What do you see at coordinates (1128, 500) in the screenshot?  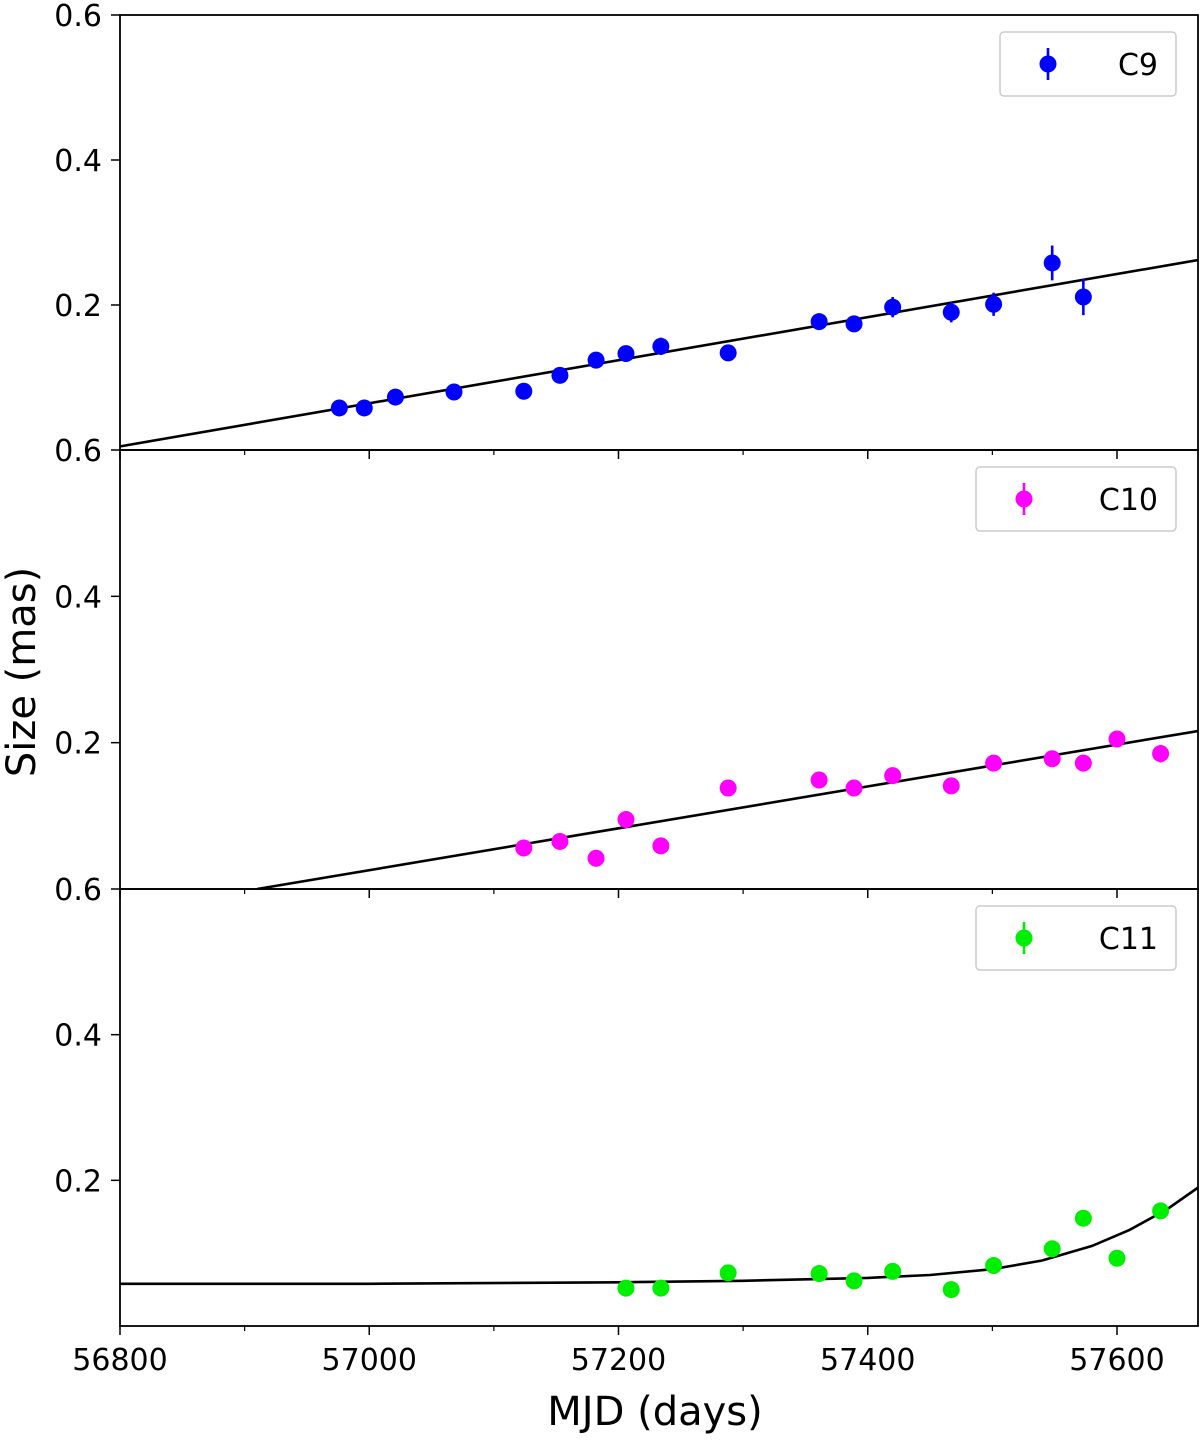 I see `legend-label: C10` at bounding box center [1128, 500].